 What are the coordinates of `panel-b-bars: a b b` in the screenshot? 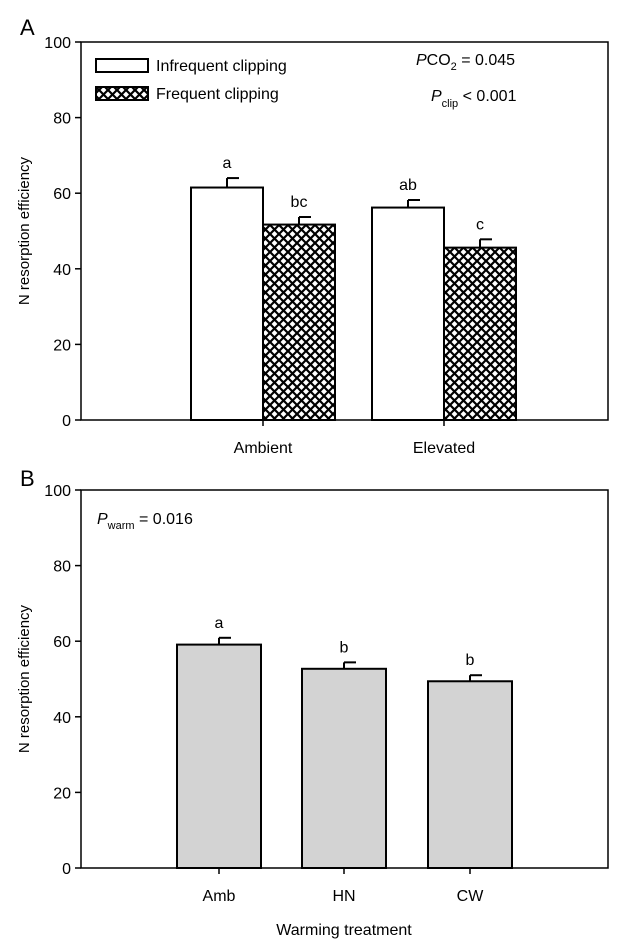 It's located at (344, 742).